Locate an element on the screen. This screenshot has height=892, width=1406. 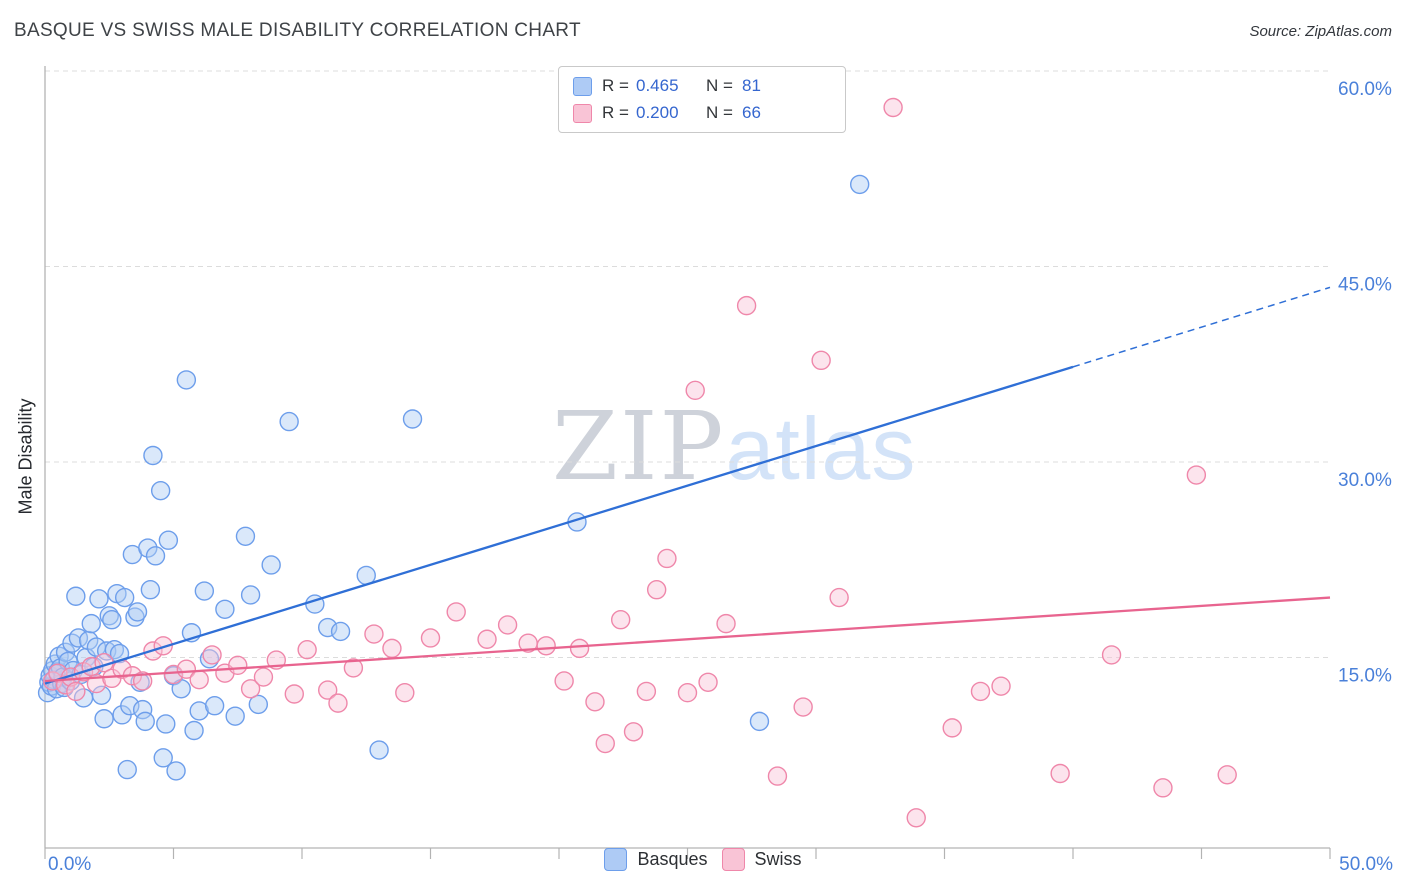
x-axis-min-label: 0.0% is located at coordinates (69, 864).